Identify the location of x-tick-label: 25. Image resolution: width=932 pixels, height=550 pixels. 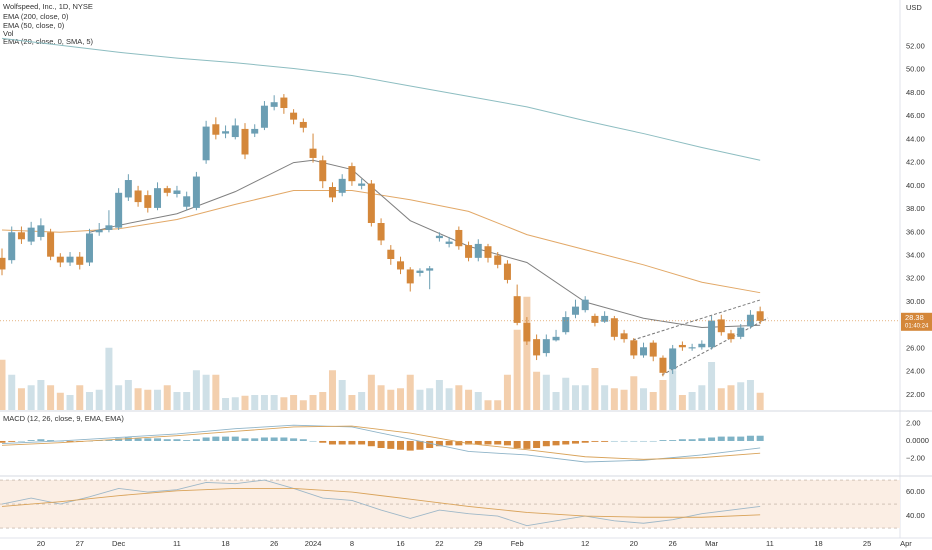
(867, 543).